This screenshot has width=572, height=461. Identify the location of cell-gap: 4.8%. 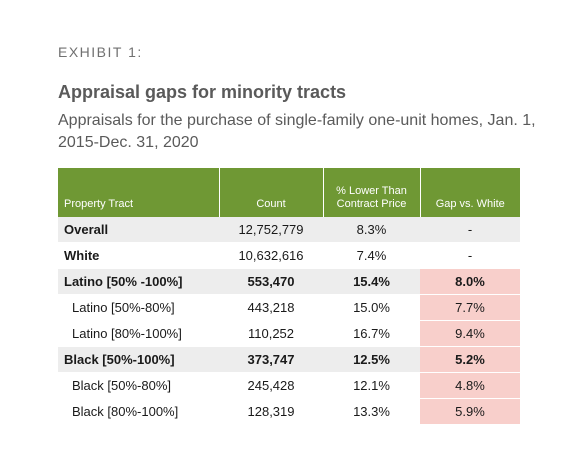
(470, 385).